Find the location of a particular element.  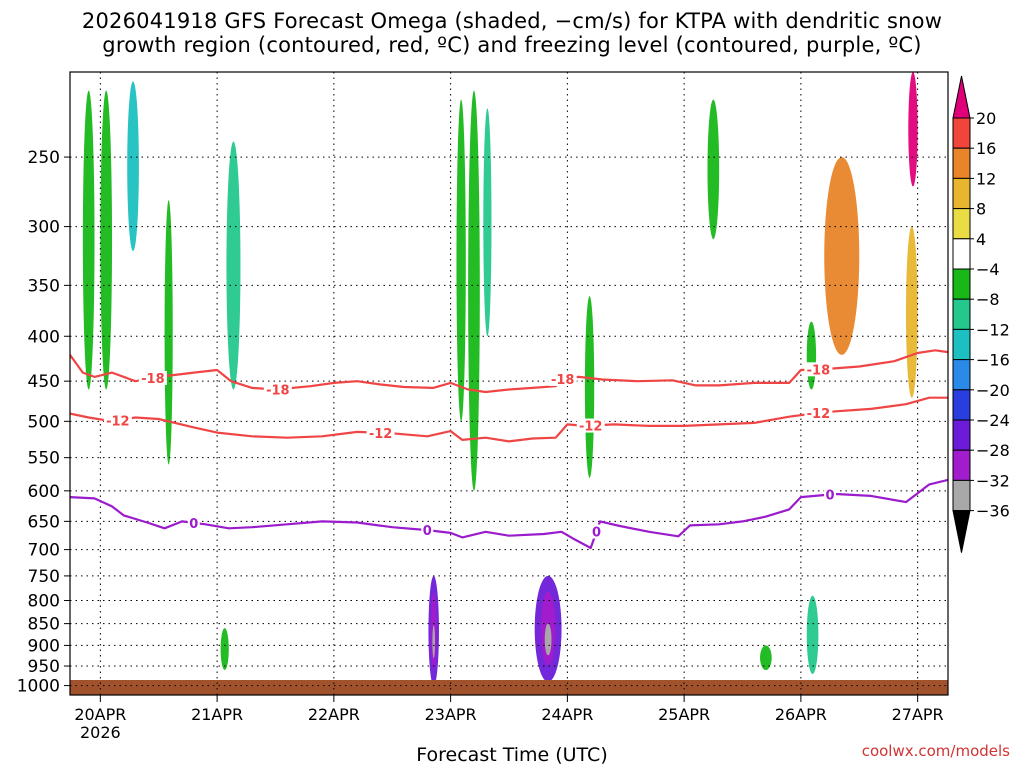

contour-label-0-0: 0 is located at coordinates (193, 524).